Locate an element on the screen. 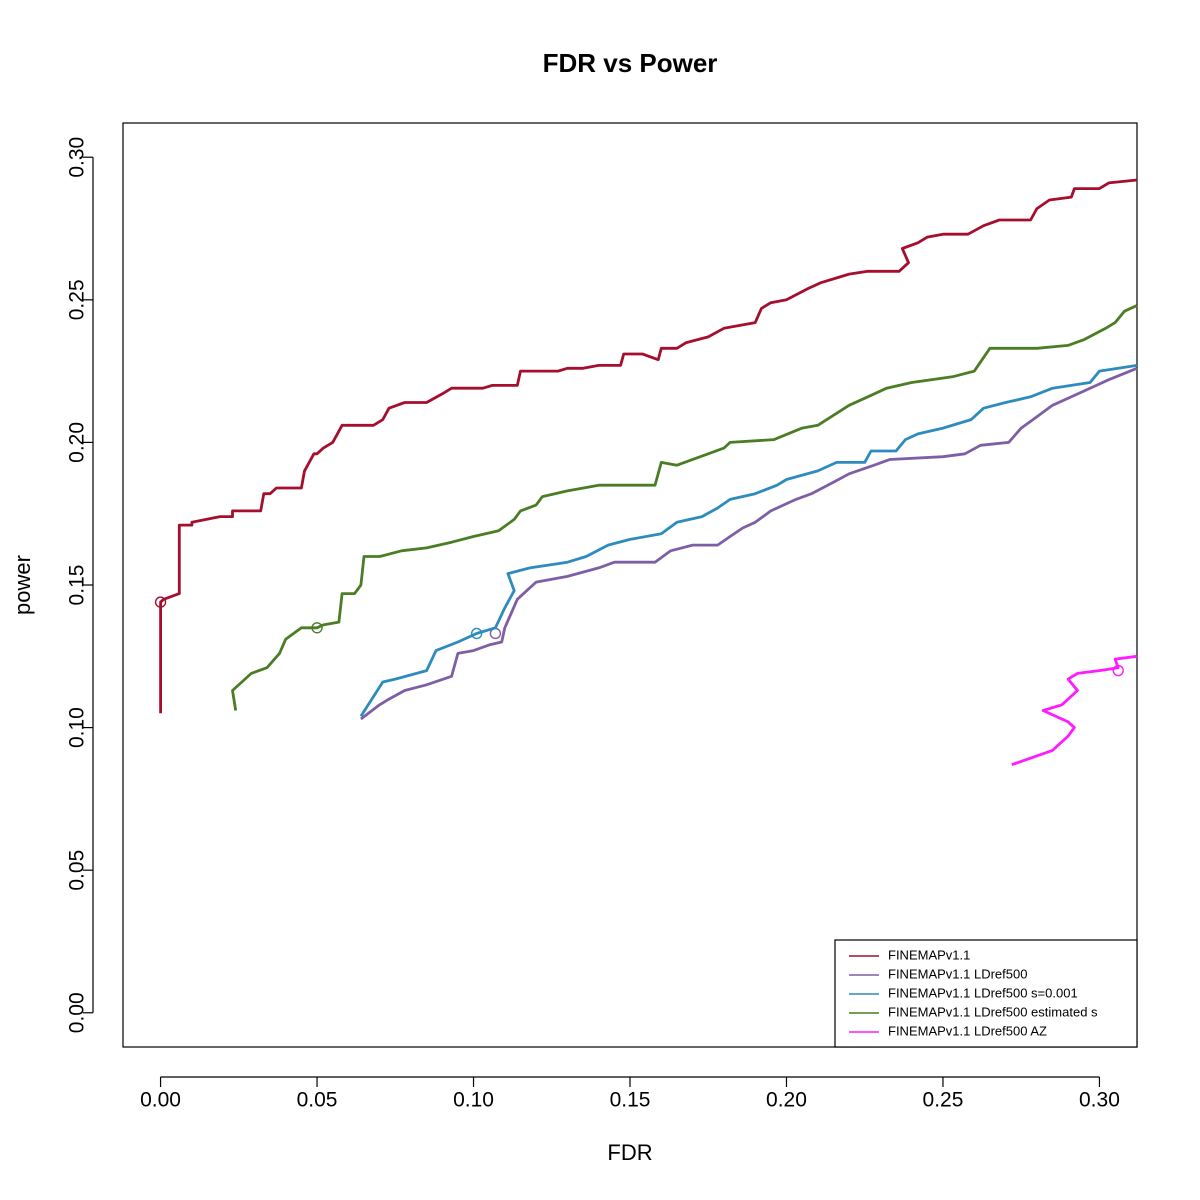 The height and width of the screenshot is (1200, 1200). legend-label: FINEMAPv1.1 is located at coordinates (929, 954).